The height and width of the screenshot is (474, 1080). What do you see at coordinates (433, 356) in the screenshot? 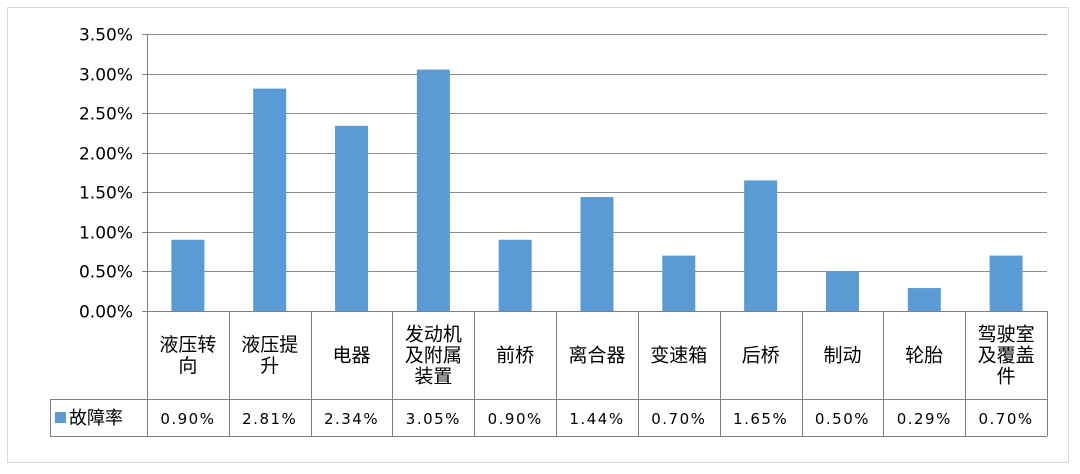
I see `x-category-label: 及附属` at bounding box center [433, 356].